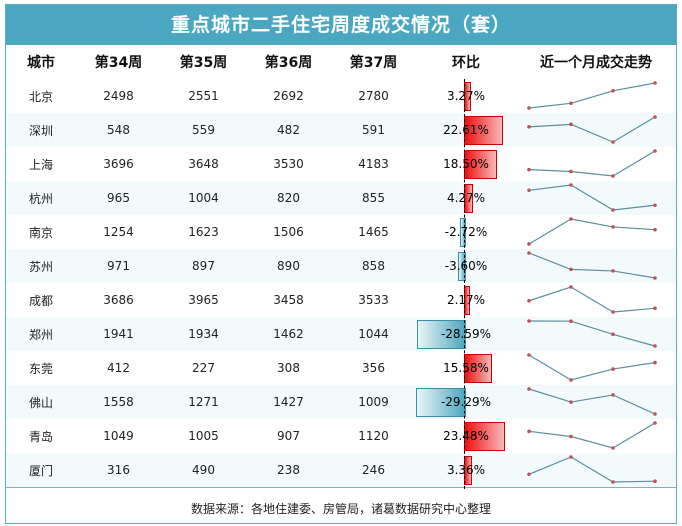 The width and height of the screenshot is (682, 526). What do you see at coordinates (466, 300) in the screenshot?
I see `change-label: 2.17%` at bounding box center [466, 300].